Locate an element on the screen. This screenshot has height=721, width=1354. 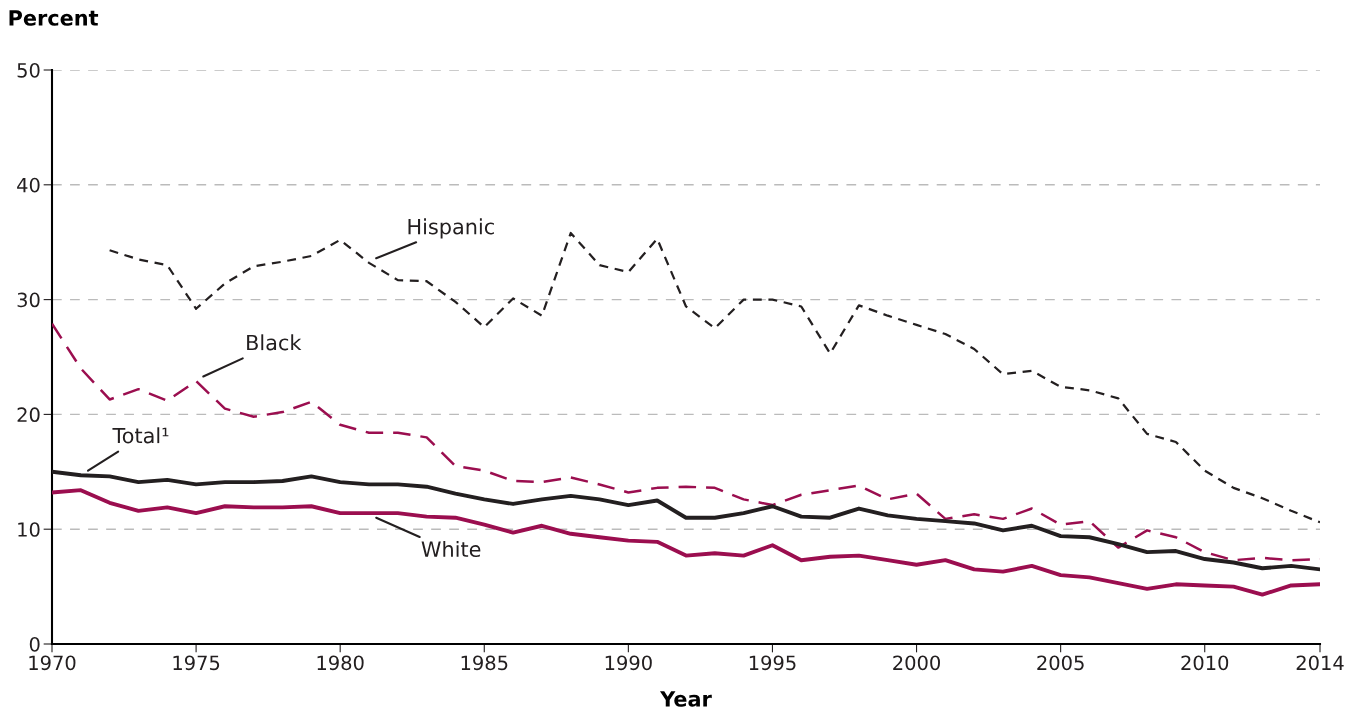
series-label: White is located at coordinates (451, 549).